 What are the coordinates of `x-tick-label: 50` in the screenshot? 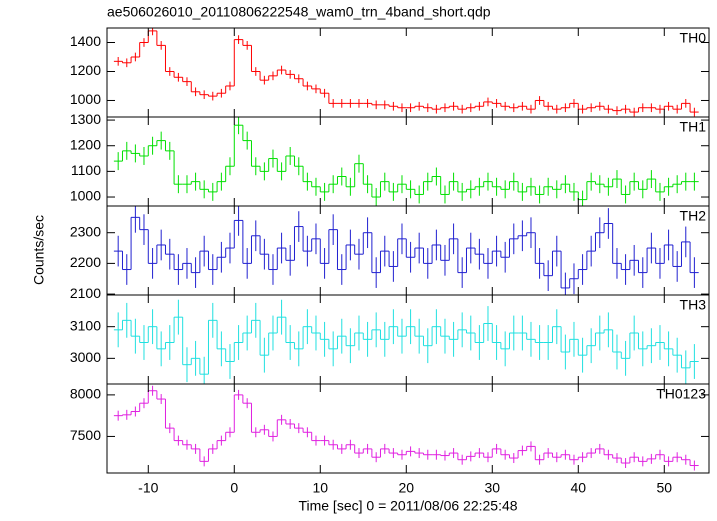 It's located at (664, 488).